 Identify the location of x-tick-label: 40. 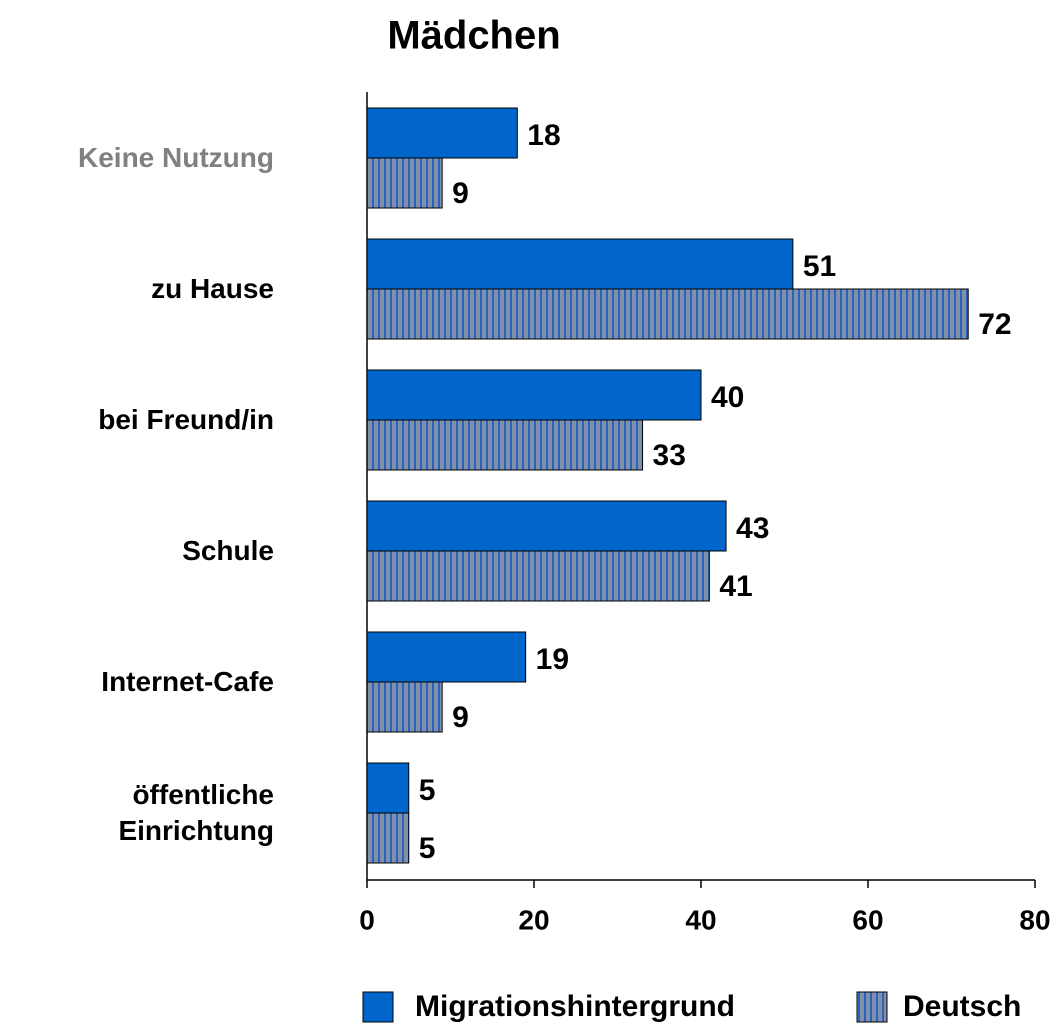
(700, 919).